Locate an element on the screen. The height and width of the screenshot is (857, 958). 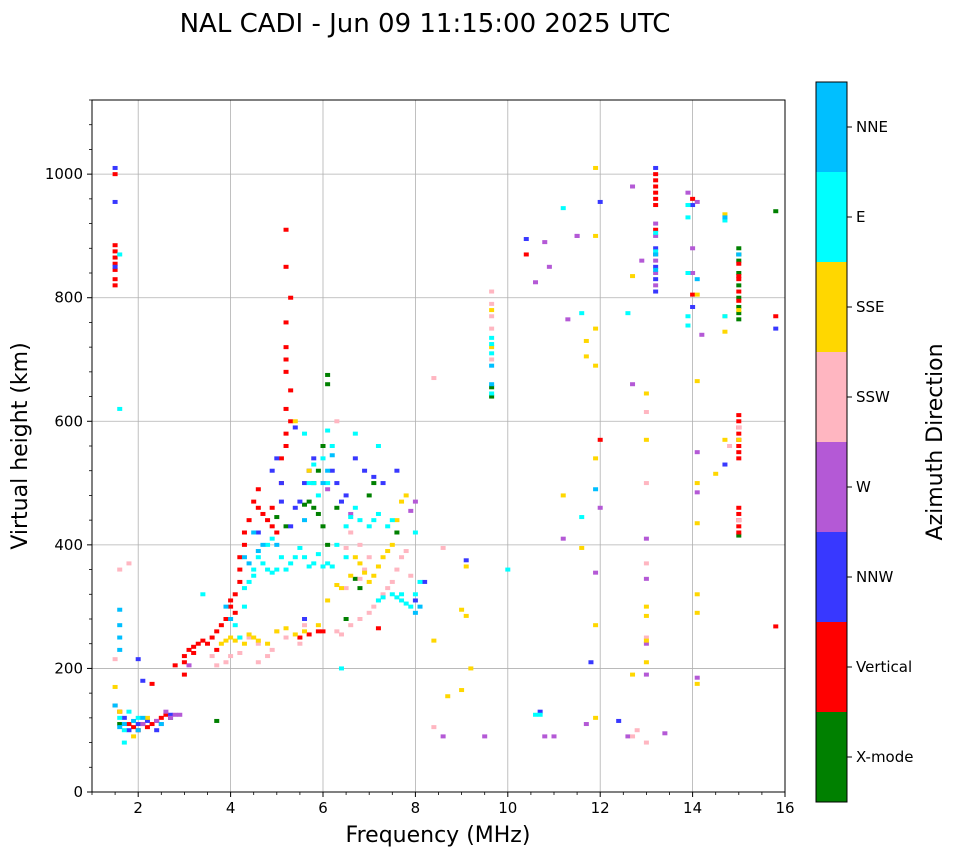
colorbar-tick-label: NNW is located at coordinates (874, 577).